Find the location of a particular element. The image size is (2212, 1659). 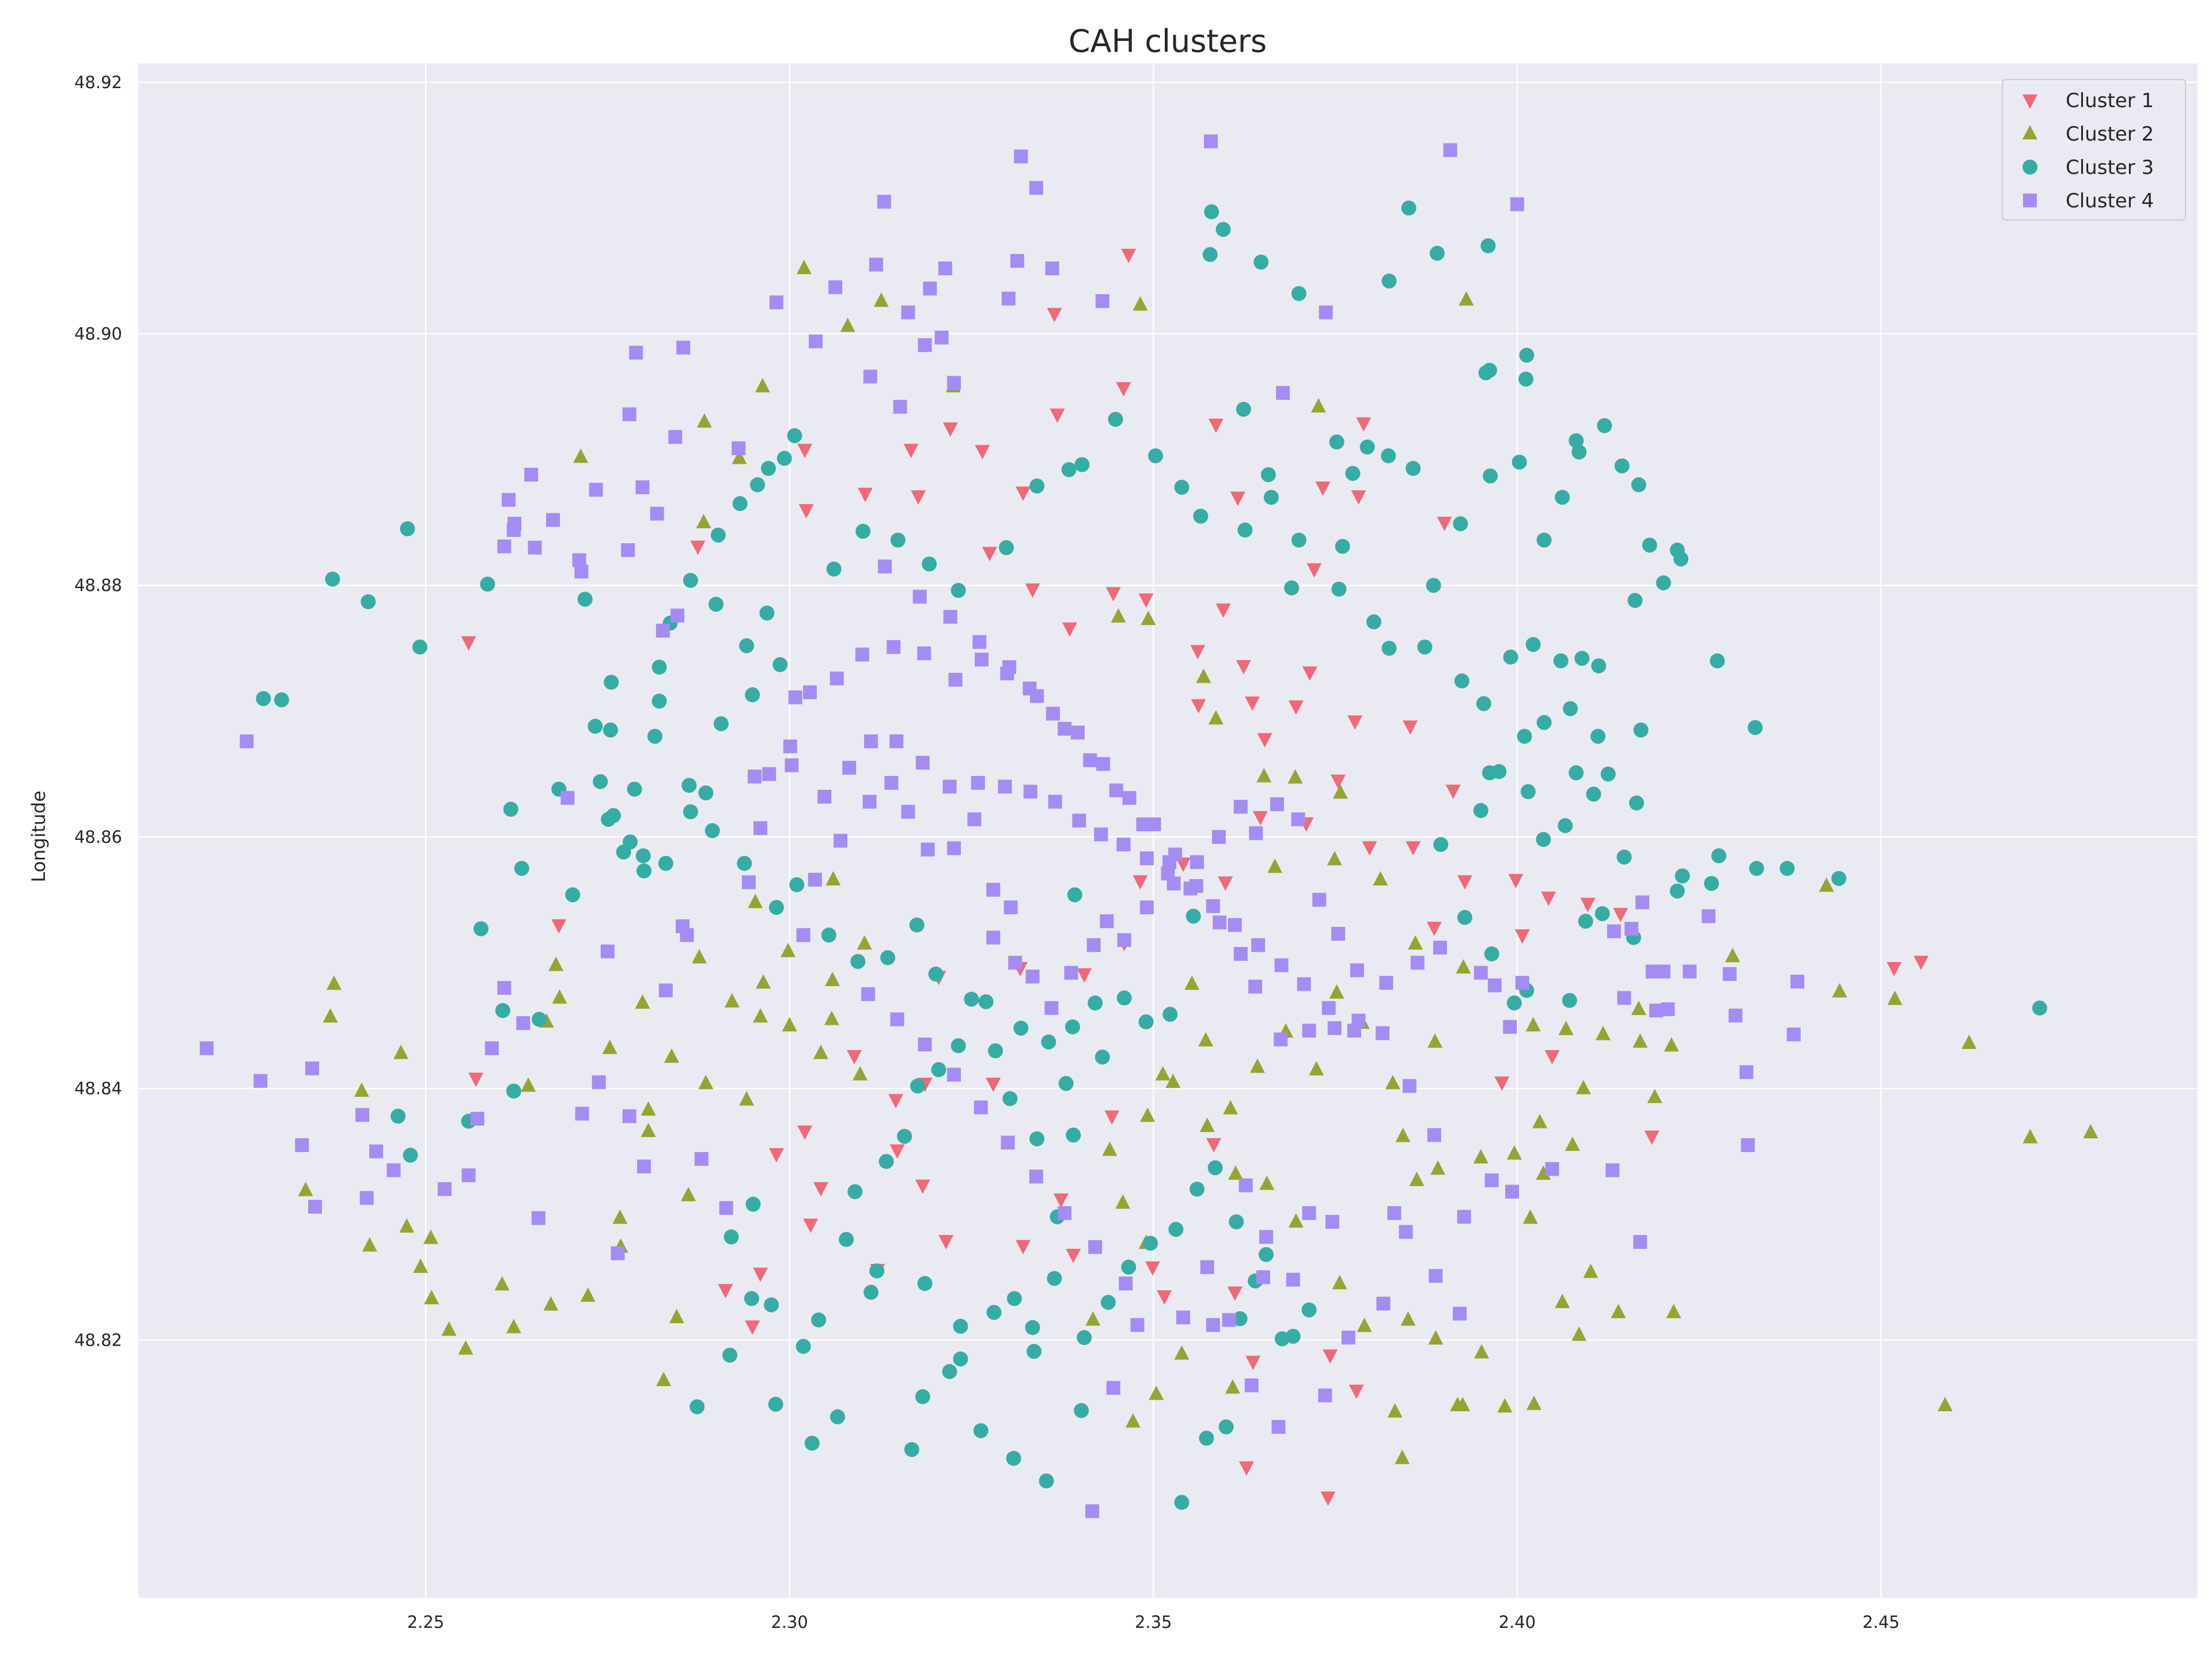

legend: Cluster 1 Cluster 2 Cluster 3 Cluster 4 is located at coordinates (2094, 150).